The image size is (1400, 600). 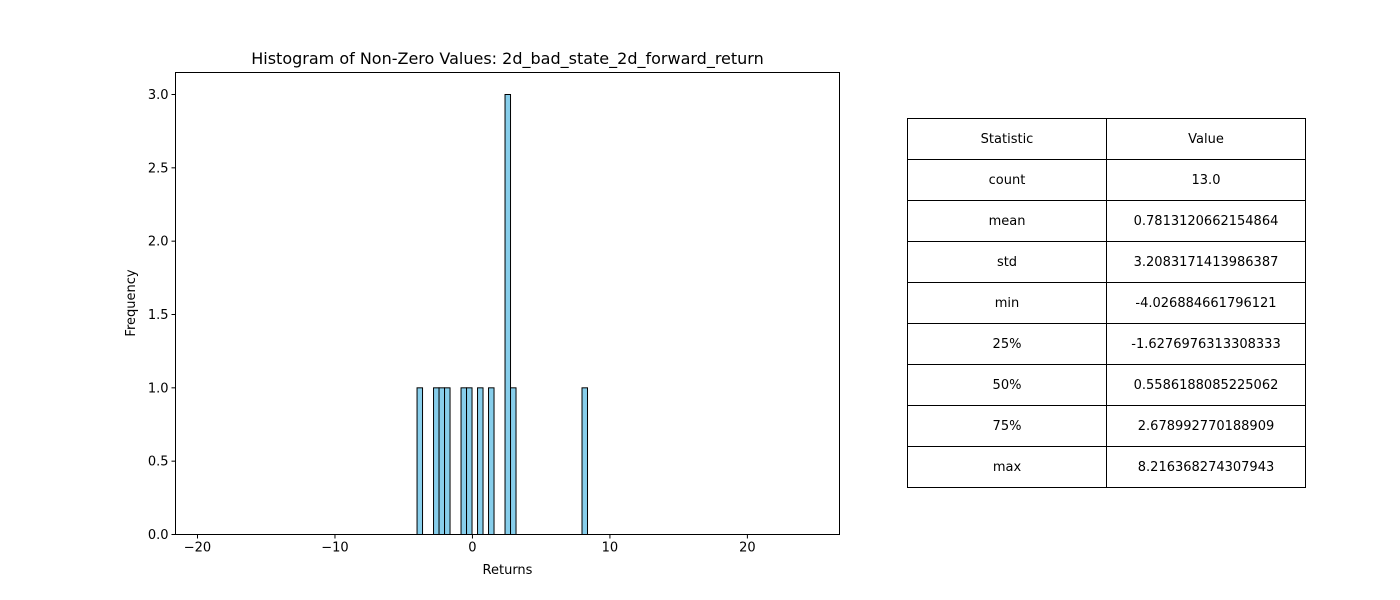 What do you see at coordinates (158, 242) in the screenshot?
I see `y-tick-label: 2.0` at bounding box center [158, 242].